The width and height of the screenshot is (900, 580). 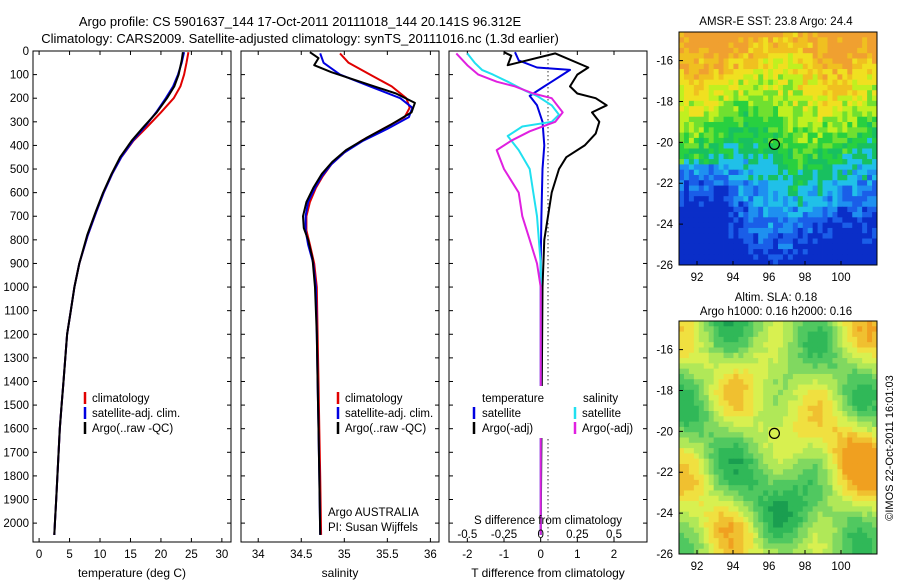 What do you see at coordinates (373, 528) in the screenshot?
I see `principal-investigator-annotation: PI: Susan Wijffels` at bounding box center [373, 528].